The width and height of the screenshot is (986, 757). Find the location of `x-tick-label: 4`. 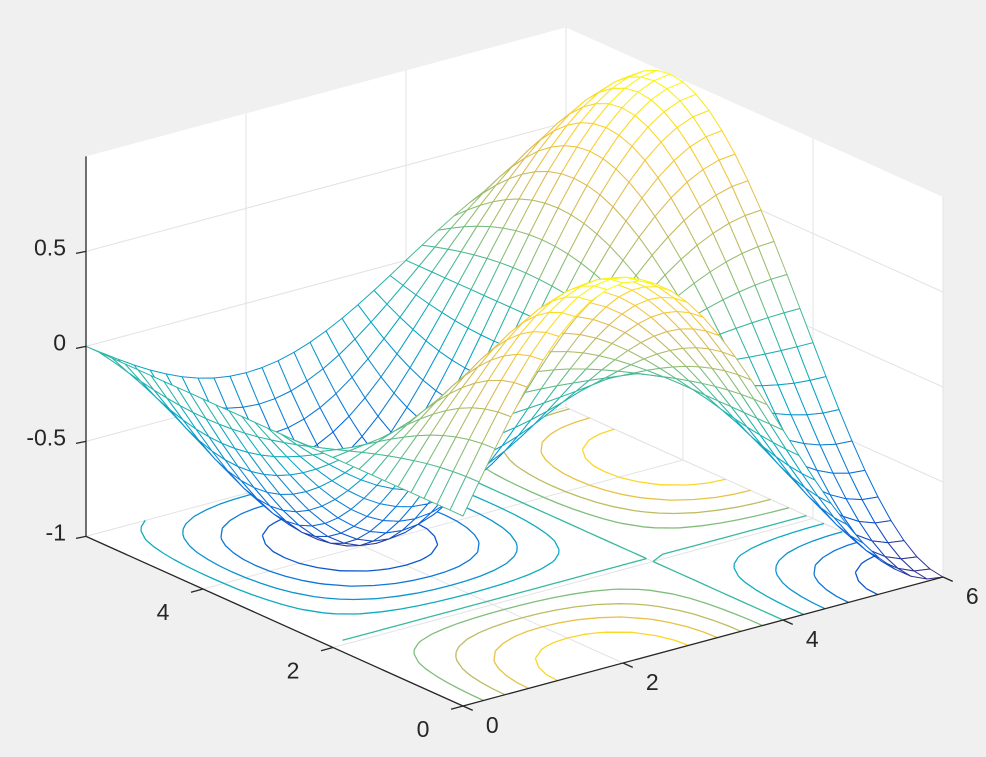

x-tick-label: 4 is located at coordinates (812, 639).